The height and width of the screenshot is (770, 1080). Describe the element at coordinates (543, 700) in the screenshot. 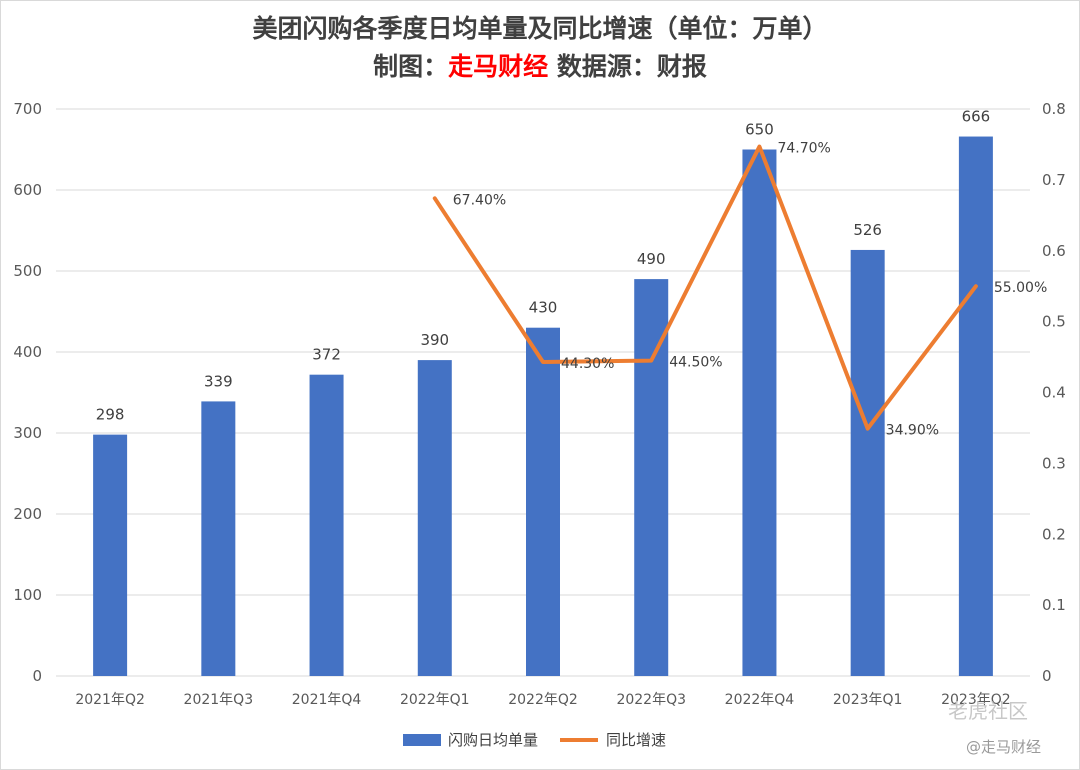

I see `x-tick-label: 2022年Q2` at that location.